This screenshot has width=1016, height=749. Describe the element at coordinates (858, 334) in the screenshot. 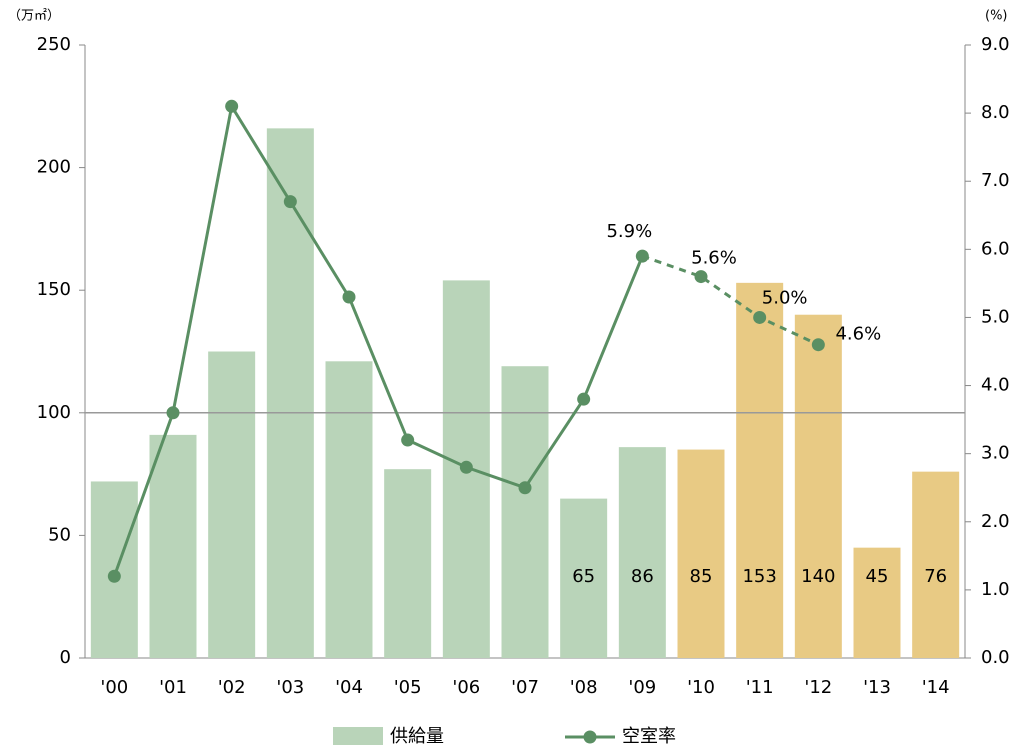

I see `line-value-label: 4.6%` at that location.